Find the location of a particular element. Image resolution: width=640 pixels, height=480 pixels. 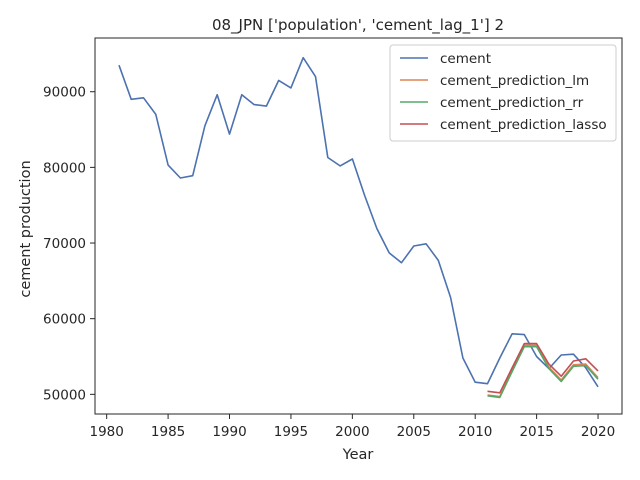

x-tick-label: 2005 is located at coordinates (414, 432).